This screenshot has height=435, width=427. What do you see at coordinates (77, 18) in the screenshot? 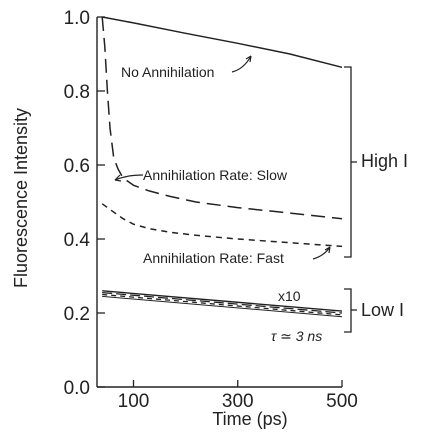
I see `y-tick-label: 1.0` at bounding box center [77, 18].